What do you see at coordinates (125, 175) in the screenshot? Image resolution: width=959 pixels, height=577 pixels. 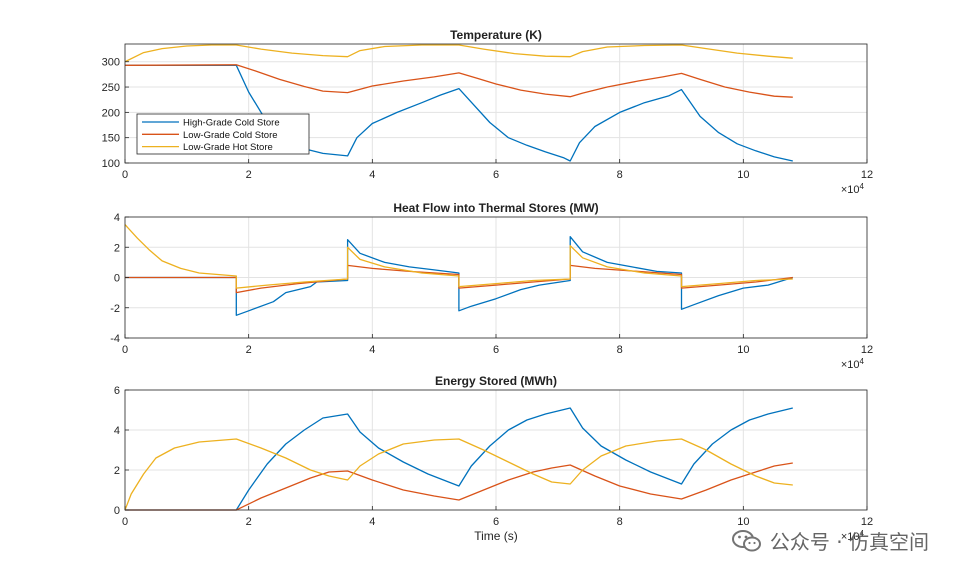 I see `axes-1-xtick-label: 0` at bounding box center [125, 175].